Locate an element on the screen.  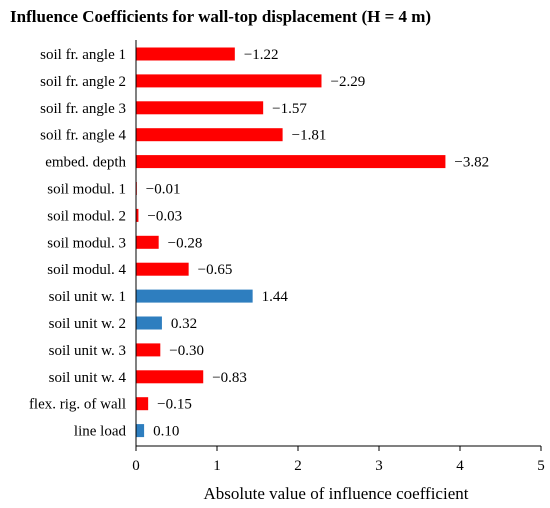
x-tick-label-0: 0 is located at coordinates (136, 466).